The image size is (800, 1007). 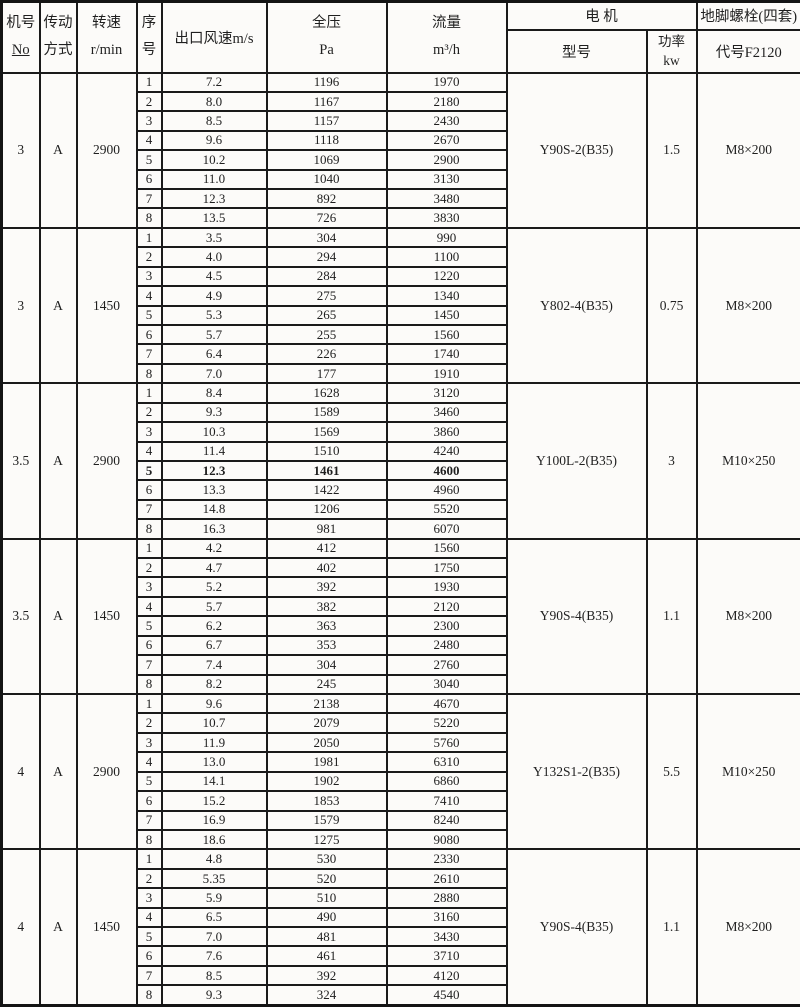 What do you see at coordinates (446, 199) in the screenshot?
I see `cell-flow: 3480` at bounding box center [446, 199].